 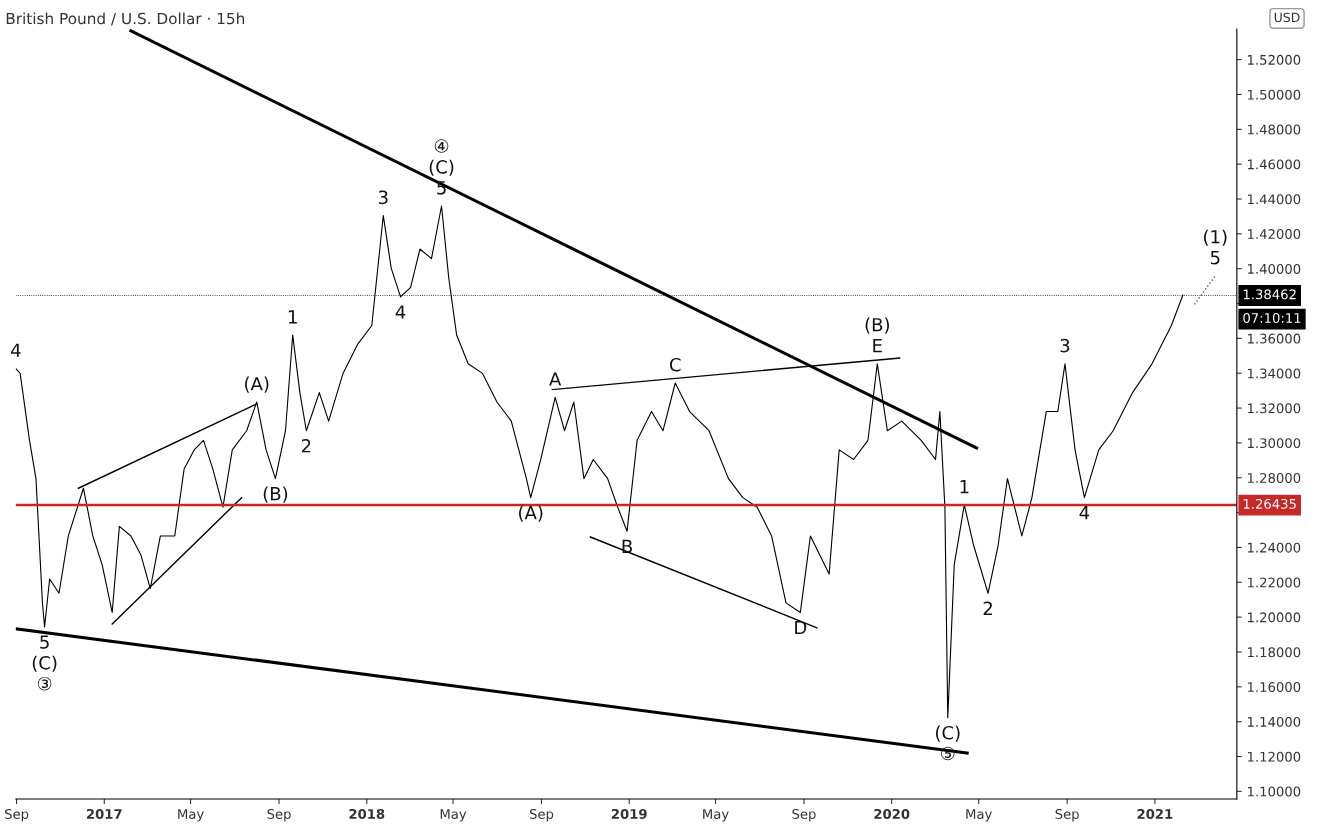 What do you see at coordinates (801, 627) in the screenshot?
I see `annotation: D` at bounding box center [801, 627].